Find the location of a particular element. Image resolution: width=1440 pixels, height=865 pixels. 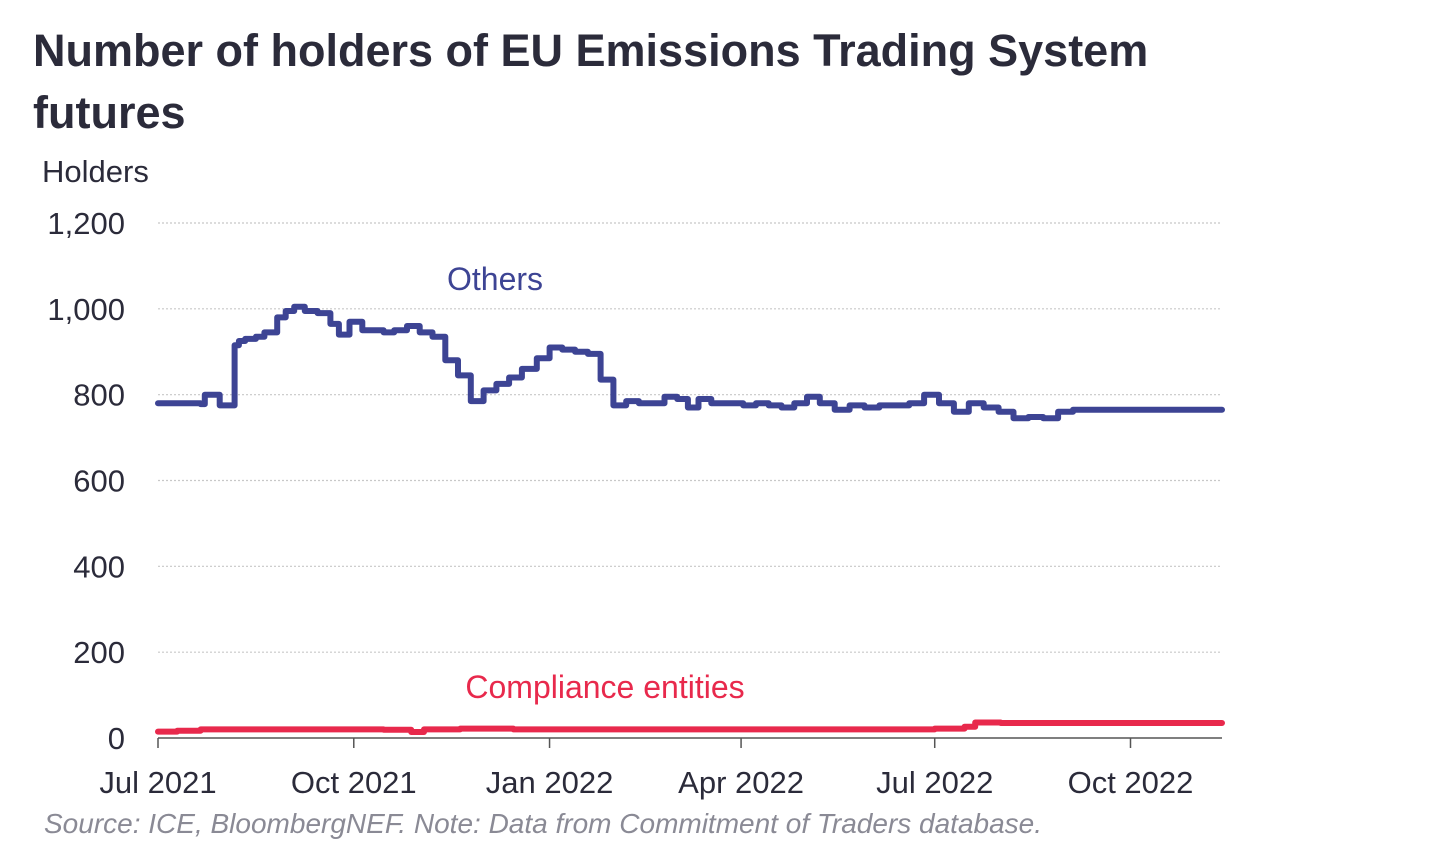

y-tick-label: 800 is located at coordinates (99, 395).